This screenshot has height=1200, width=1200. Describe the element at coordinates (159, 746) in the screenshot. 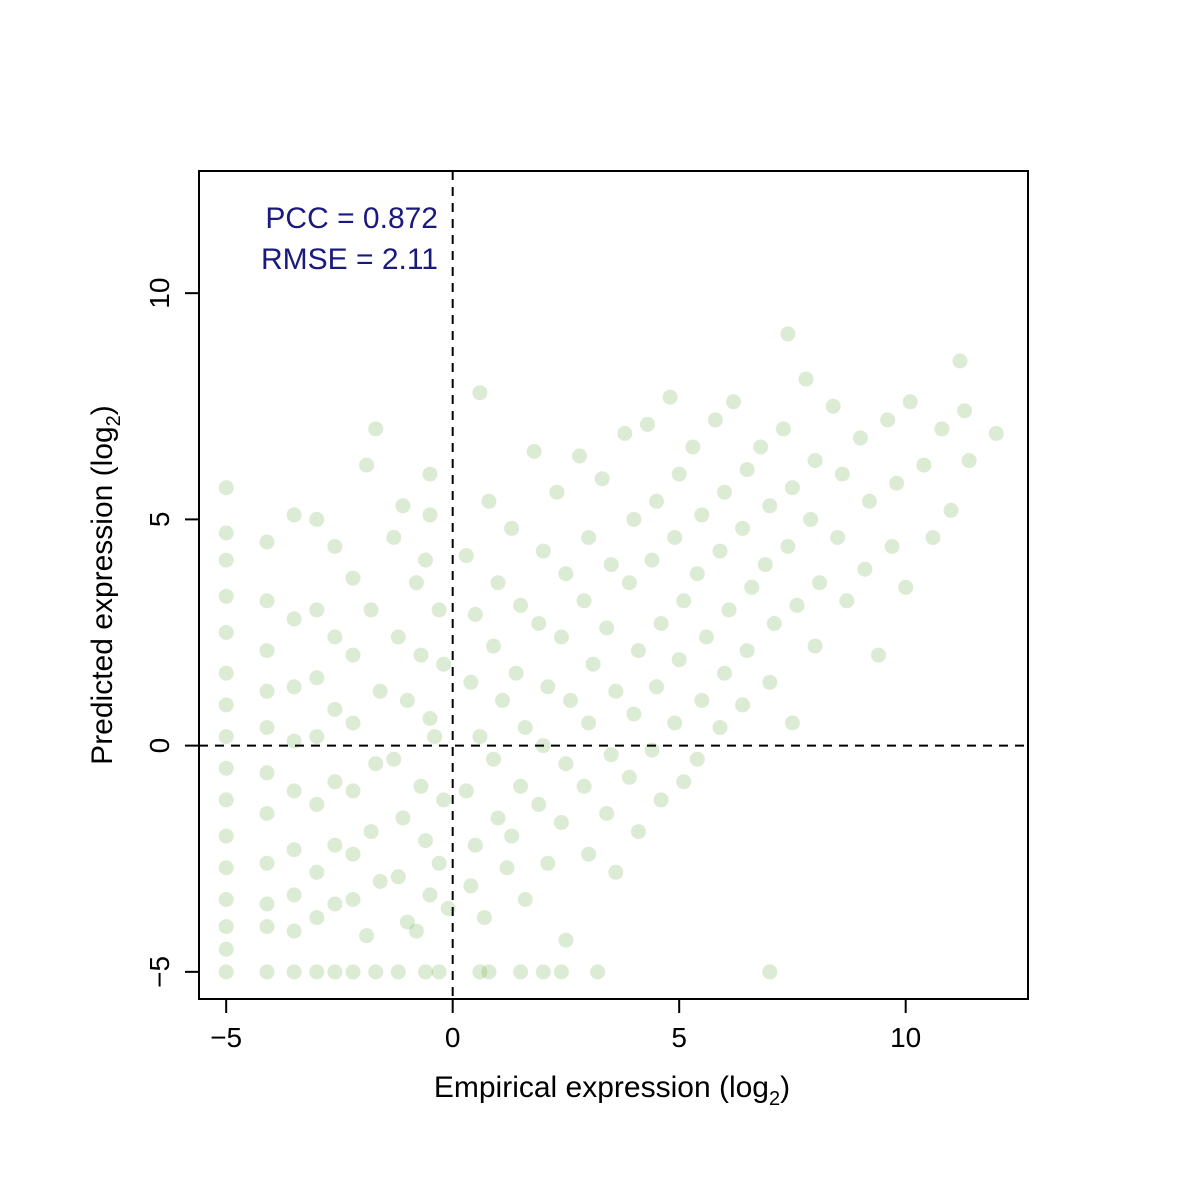

I see `y-tick-label: 0` at that location.